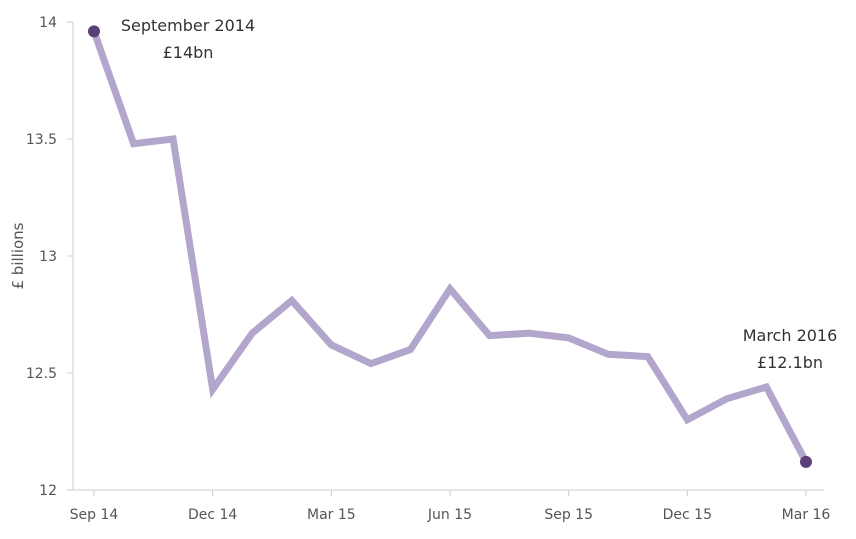 This screenshot has height=539, width=856. I want to click on y-axis-ticks: 12 12.5 13 13.5 14, so click(49, 257).